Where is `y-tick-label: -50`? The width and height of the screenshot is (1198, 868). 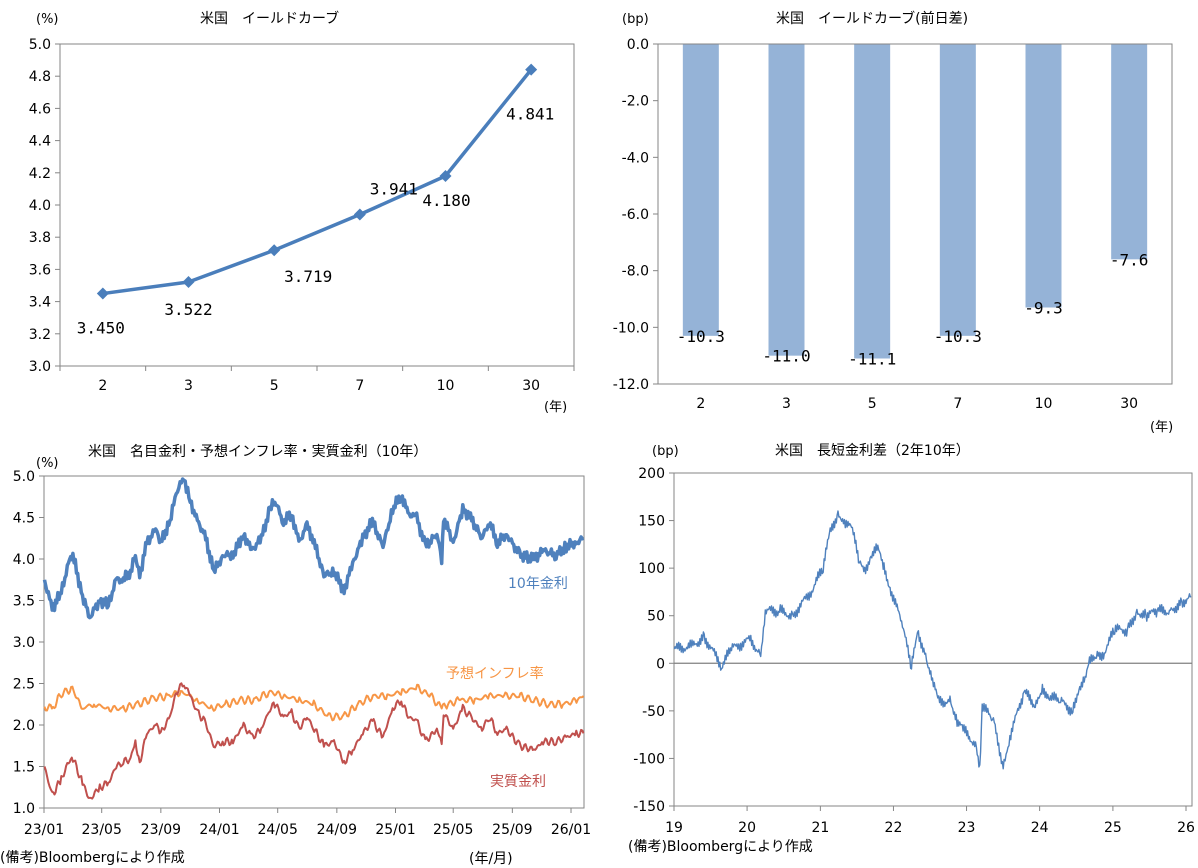 y-tick-label: -50 is located at coordinates (653, 712).